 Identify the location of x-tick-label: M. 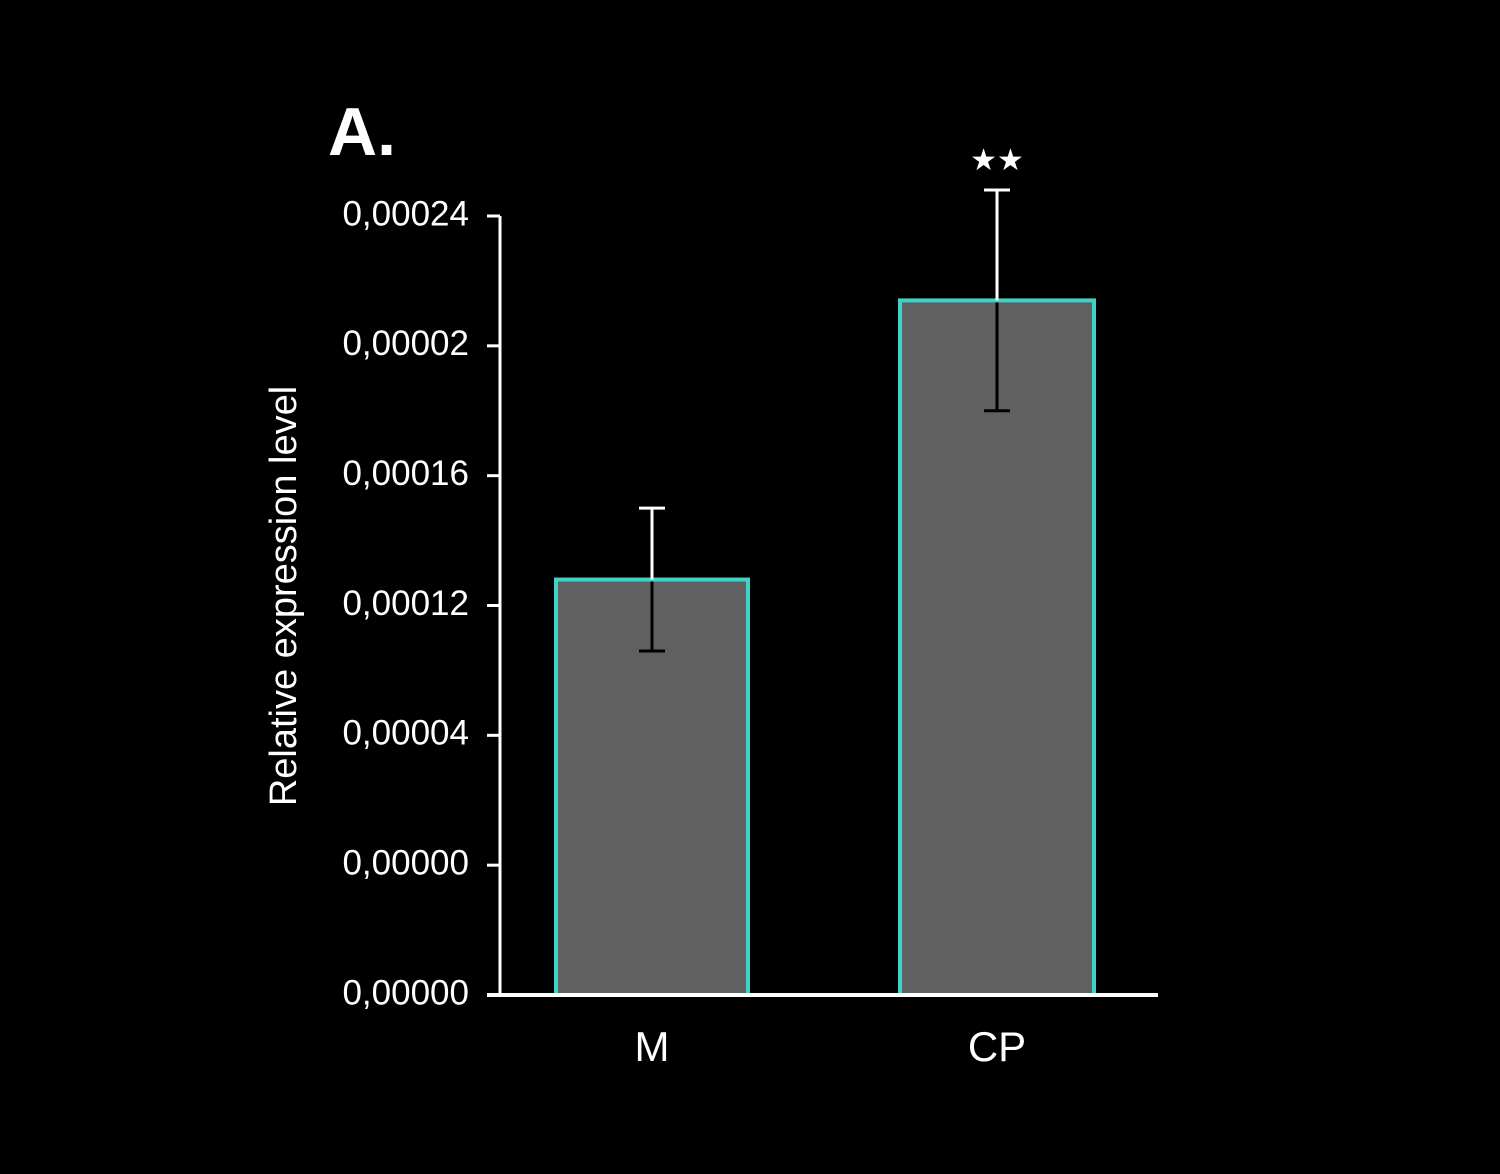
(652, 1046).